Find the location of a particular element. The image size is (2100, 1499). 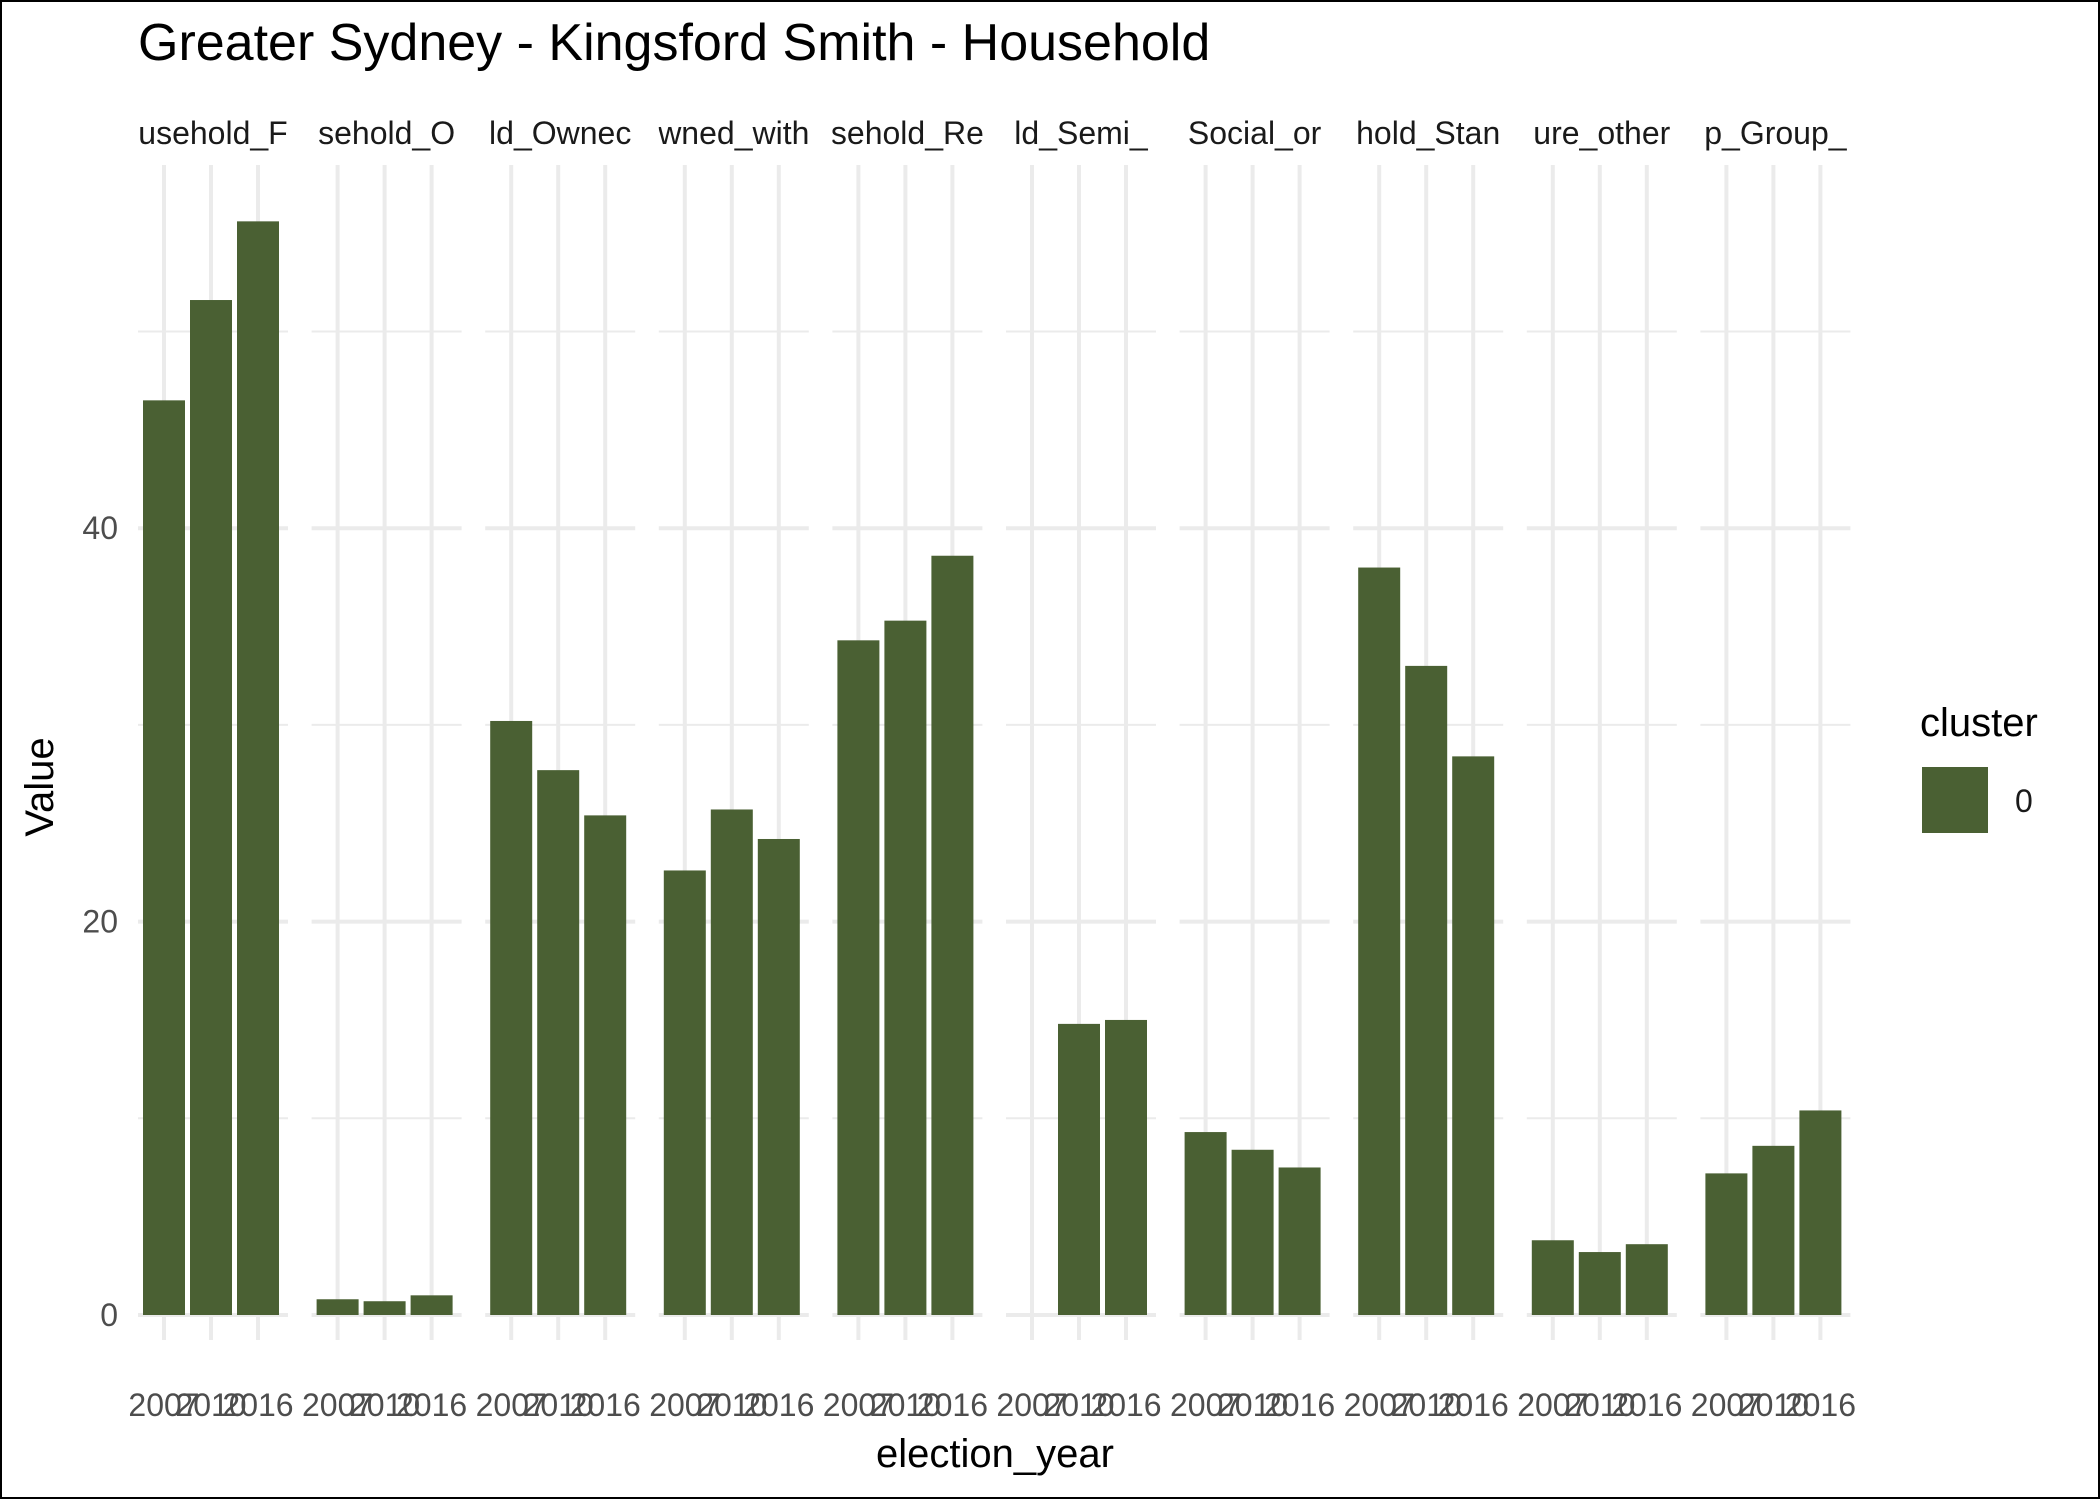

legend: cluster 0 is located at coordinates (1979, 767).